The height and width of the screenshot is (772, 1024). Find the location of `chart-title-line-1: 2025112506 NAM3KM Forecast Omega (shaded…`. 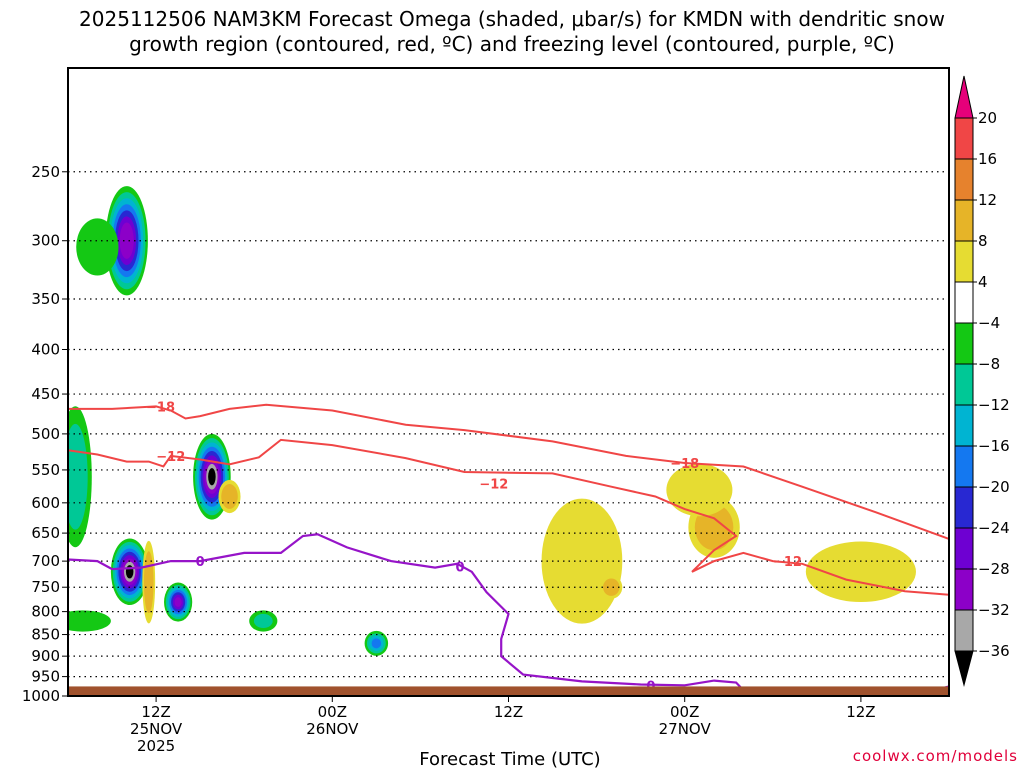

chart-title-line-1: 2025112506 NAM3KM Forecast Omega (shaded… is located at coordinates (512, 19).